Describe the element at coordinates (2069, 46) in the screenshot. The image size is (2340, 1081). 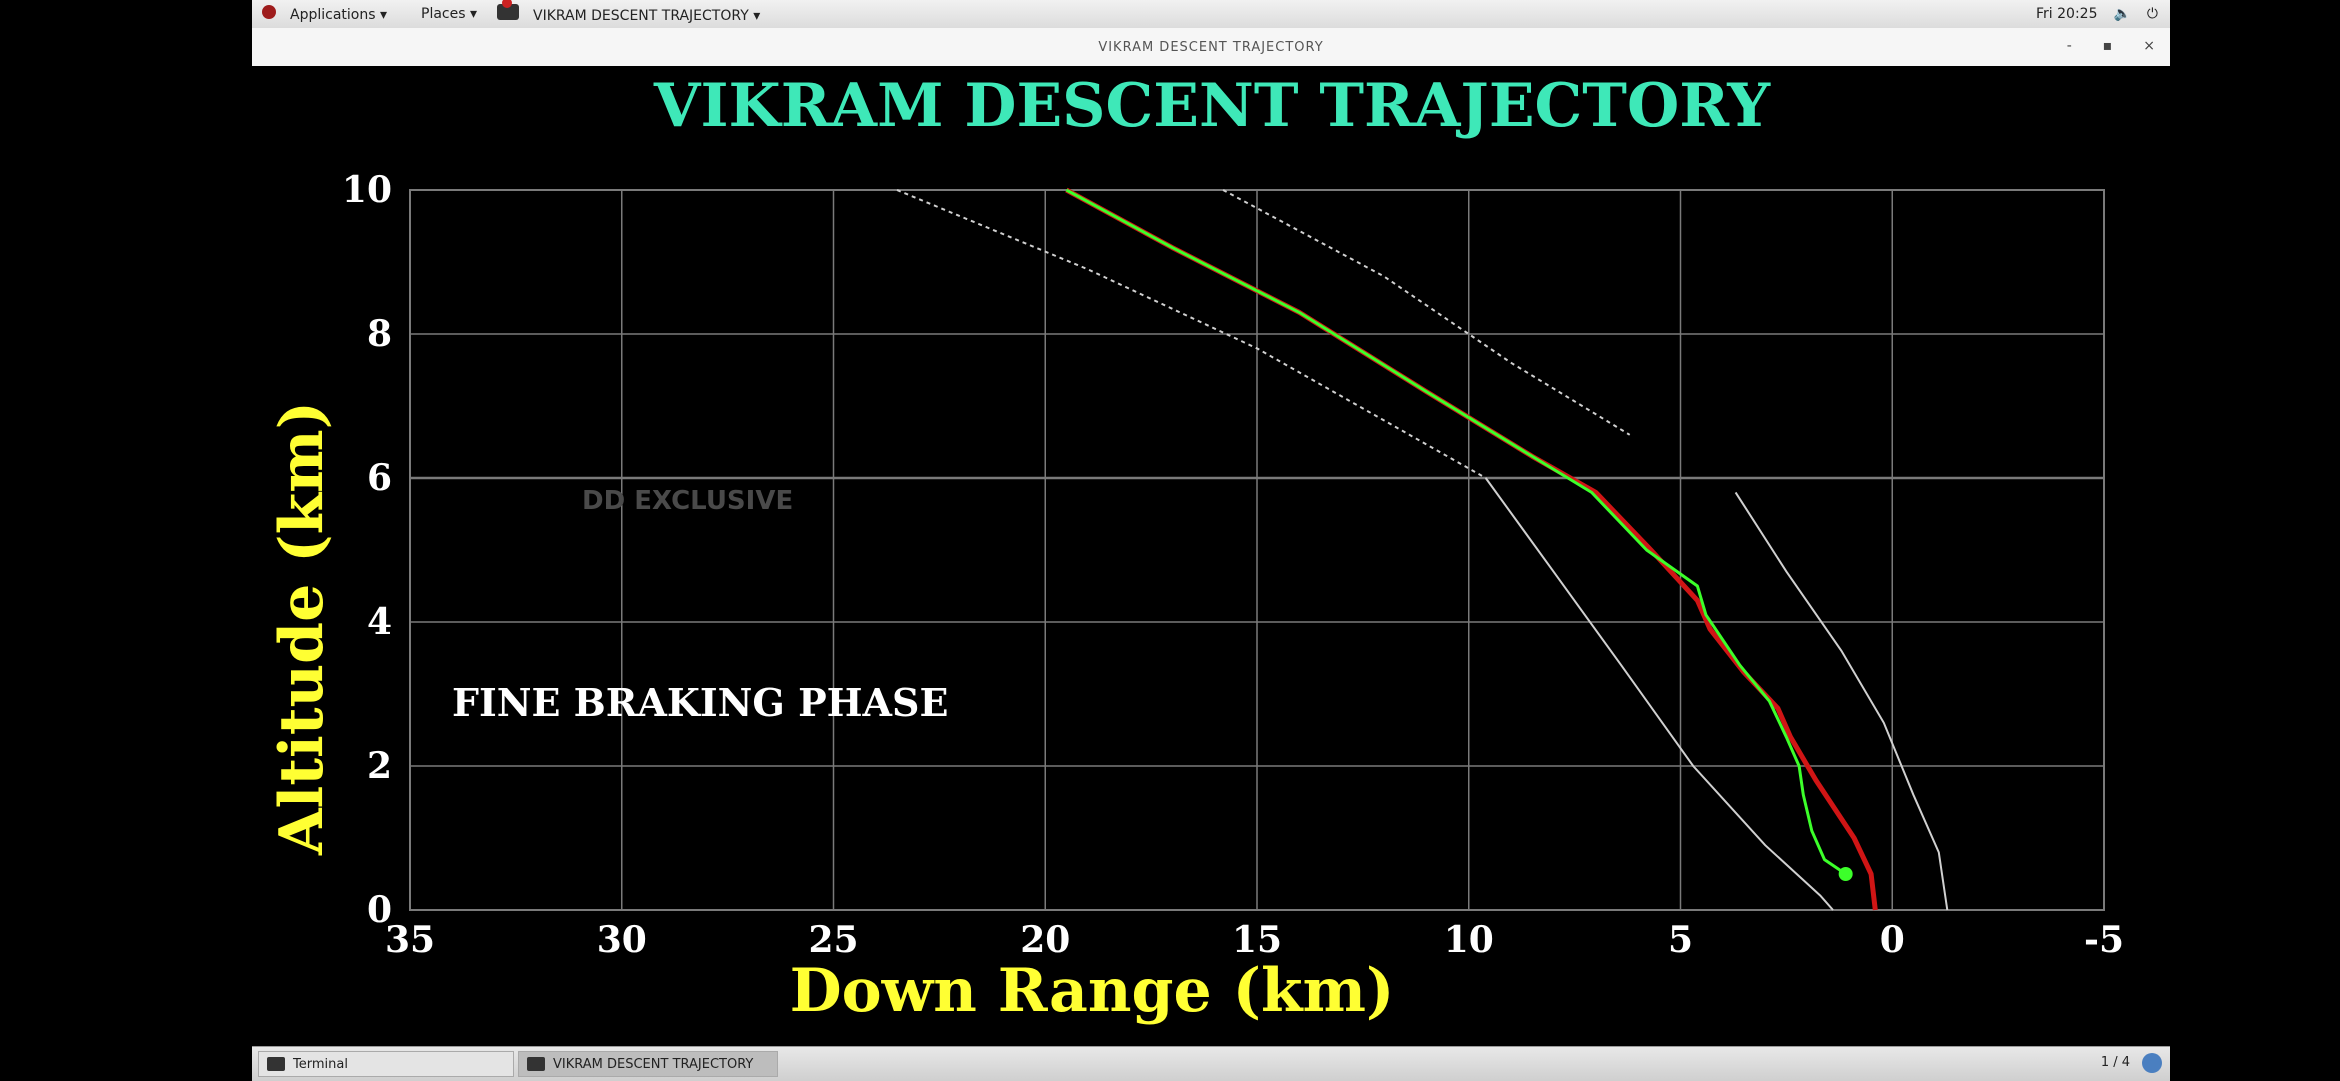
I see `minimize-button: -` at that location.